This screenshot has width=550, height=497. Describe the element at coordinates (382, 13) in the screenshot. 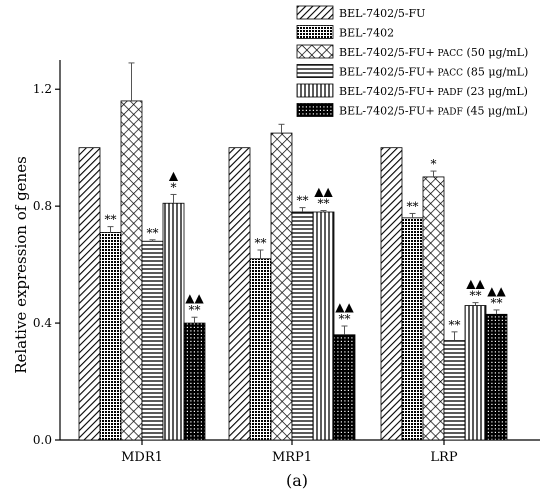

I see `legend-label: BEL-7402/5-FU` at that location.